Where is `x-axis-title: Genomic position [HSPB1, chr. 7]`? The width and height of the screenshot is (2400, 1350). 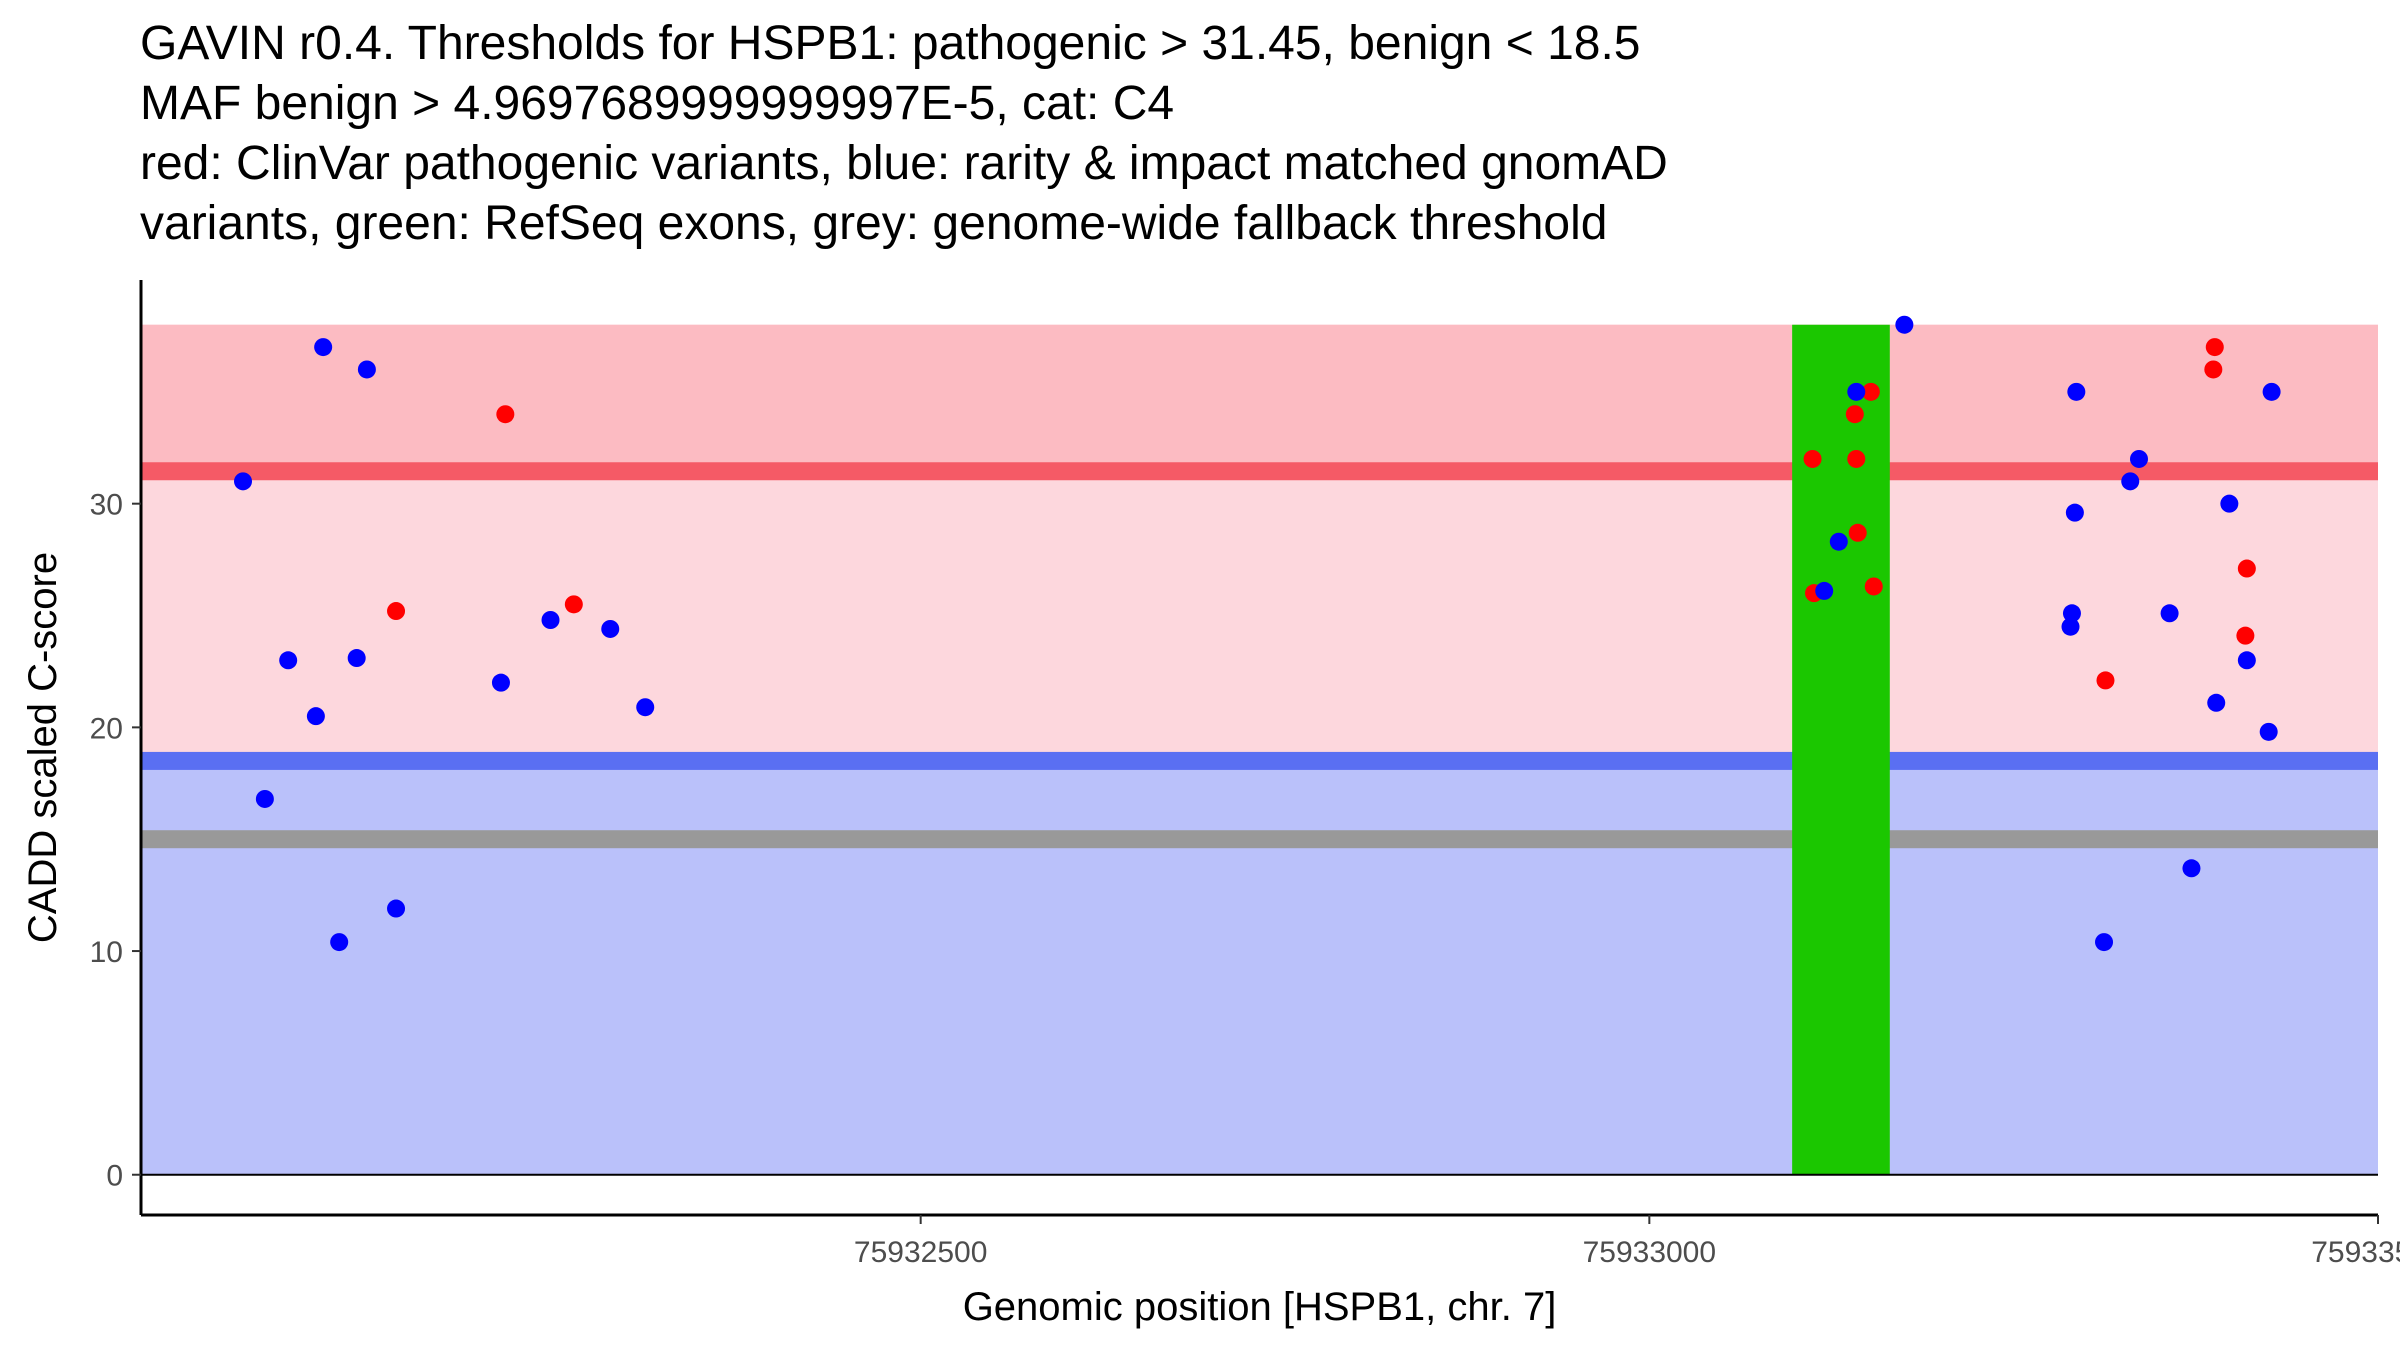 x-axis-title: Genomic position [HSPB1, chr. 7] is located at coordinates (1260, 1307).